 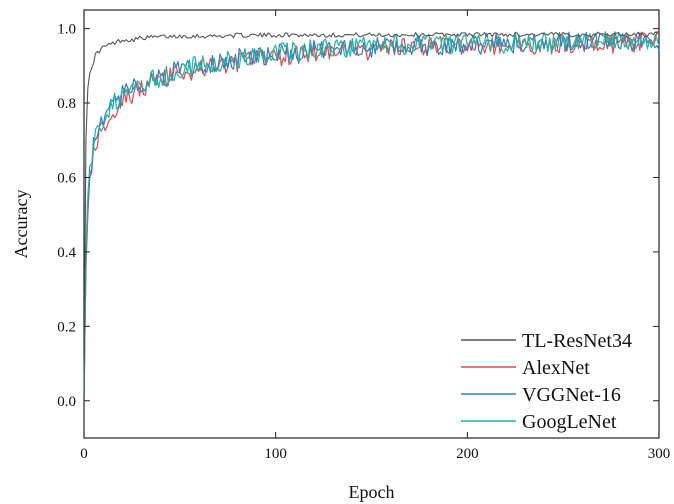 I want to click on x-tick-label: 100, so click(x=275, y=454).